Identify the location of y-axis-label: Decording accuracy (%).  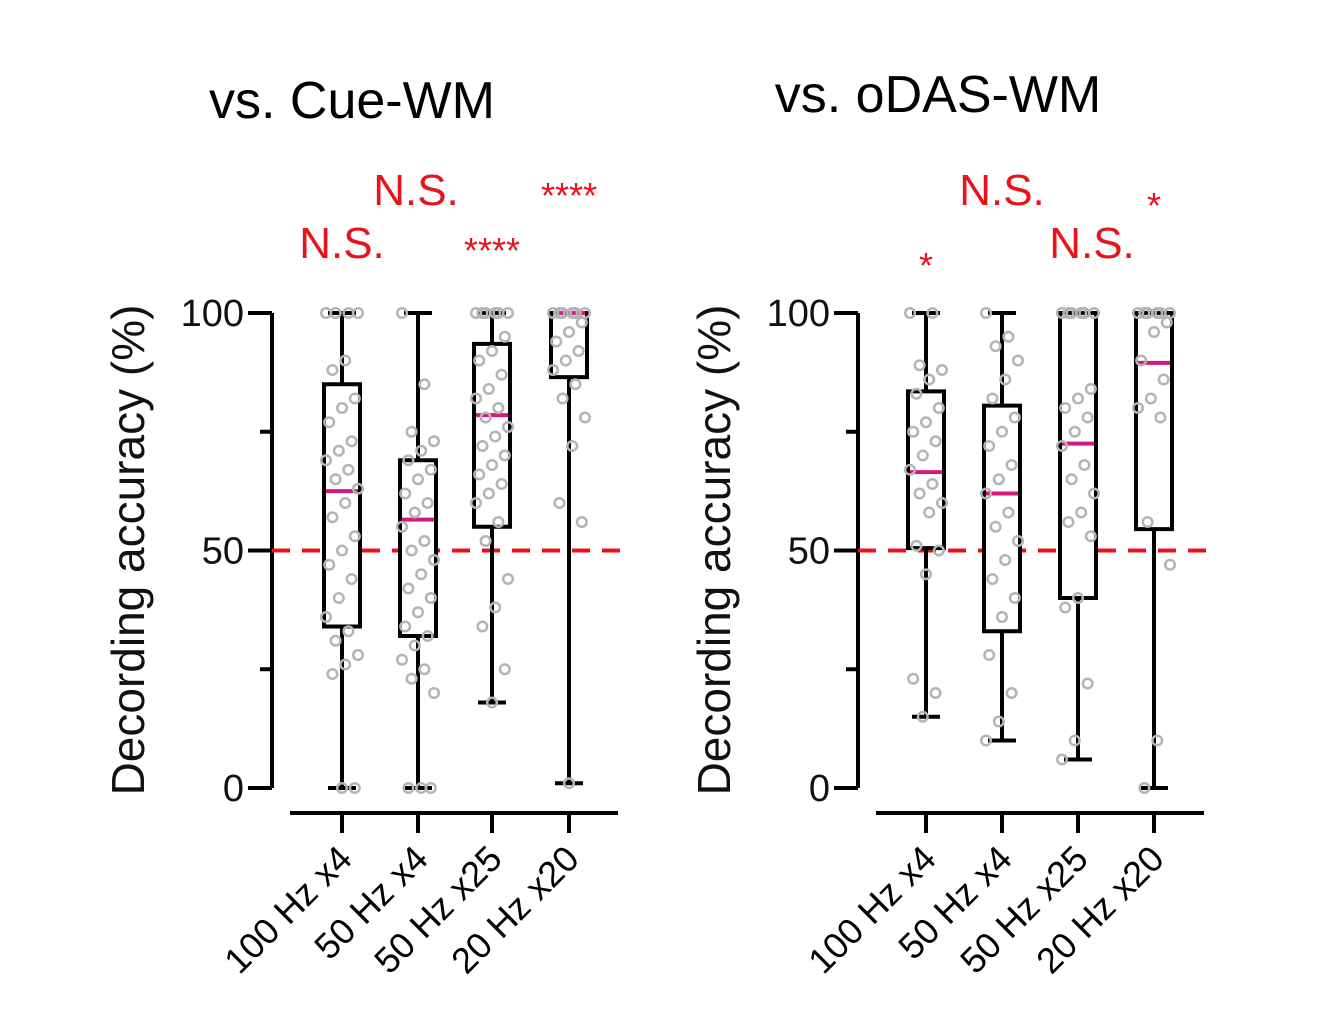
(714, 550).